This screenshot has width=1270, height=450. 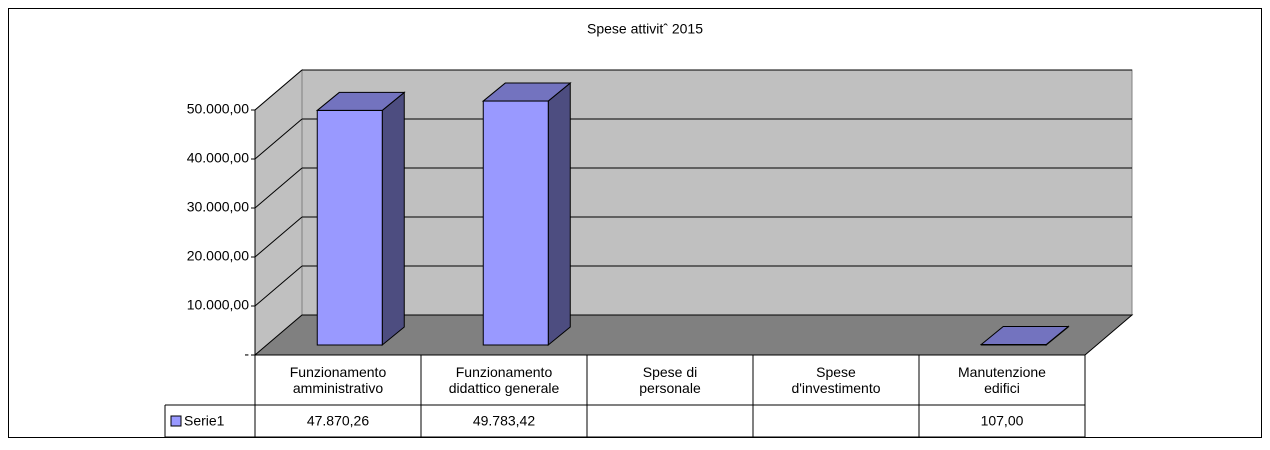 I want to click on data-label: 49.783,42, so click(x=504, y=421).